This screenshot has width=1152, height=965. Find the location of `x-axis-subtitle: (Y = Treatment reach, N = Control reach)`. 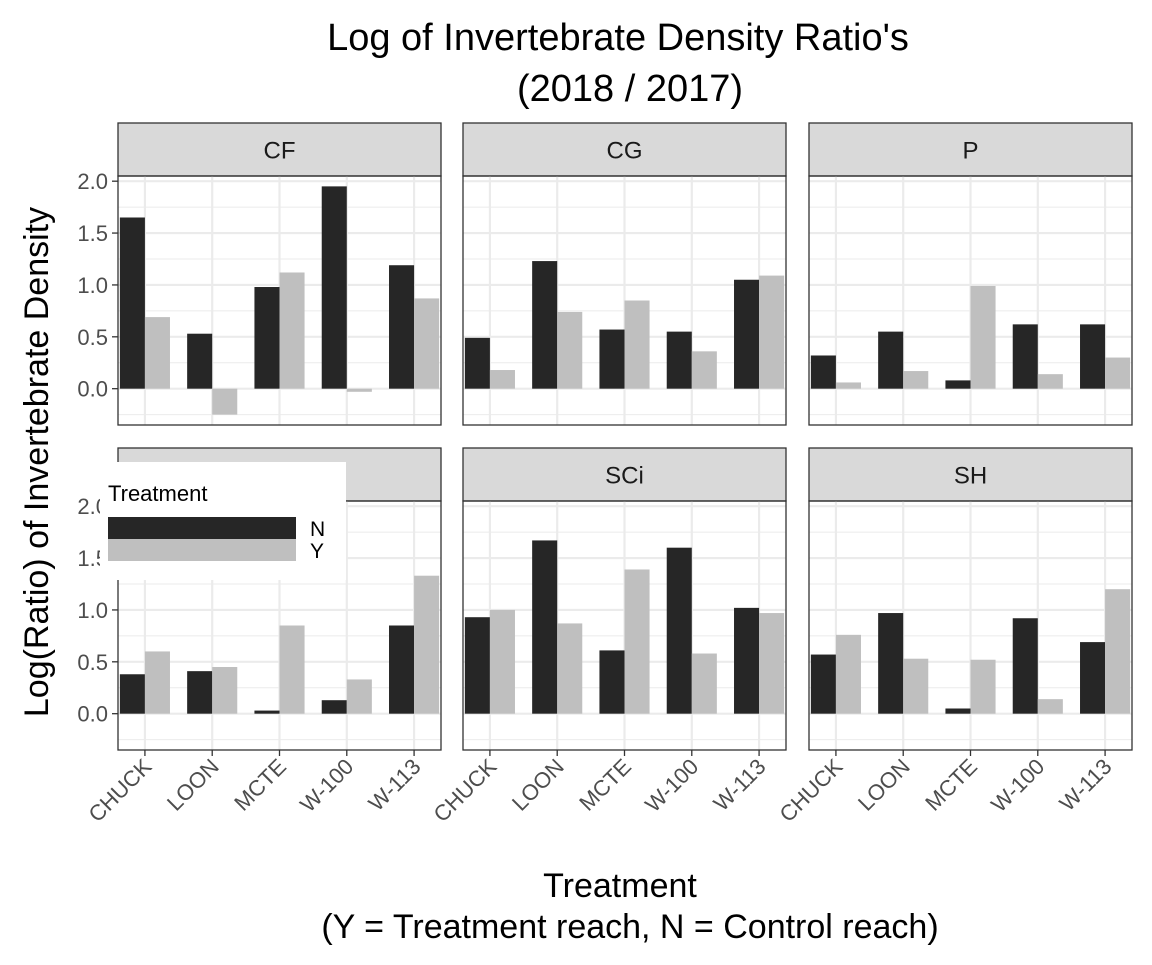

x-axis-subtitle: (Y = Treatment reach, N = Control reach) is located at coordinates (629, 927).